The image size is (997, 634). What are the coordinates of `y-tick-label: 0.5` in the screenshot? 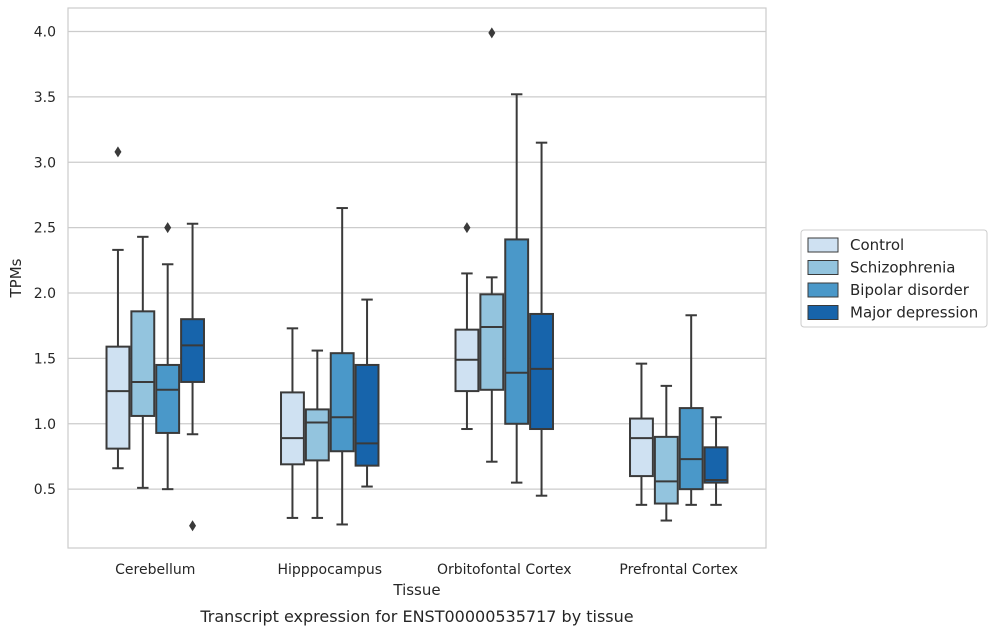 It's located at (45, 490).